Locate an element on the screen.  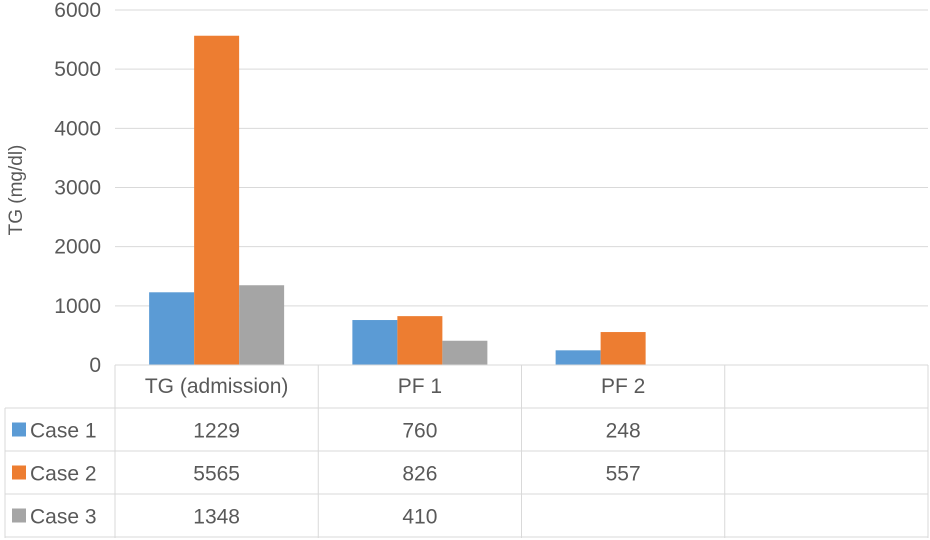
data-table-value: 248 is located at coordinates (623, 431).